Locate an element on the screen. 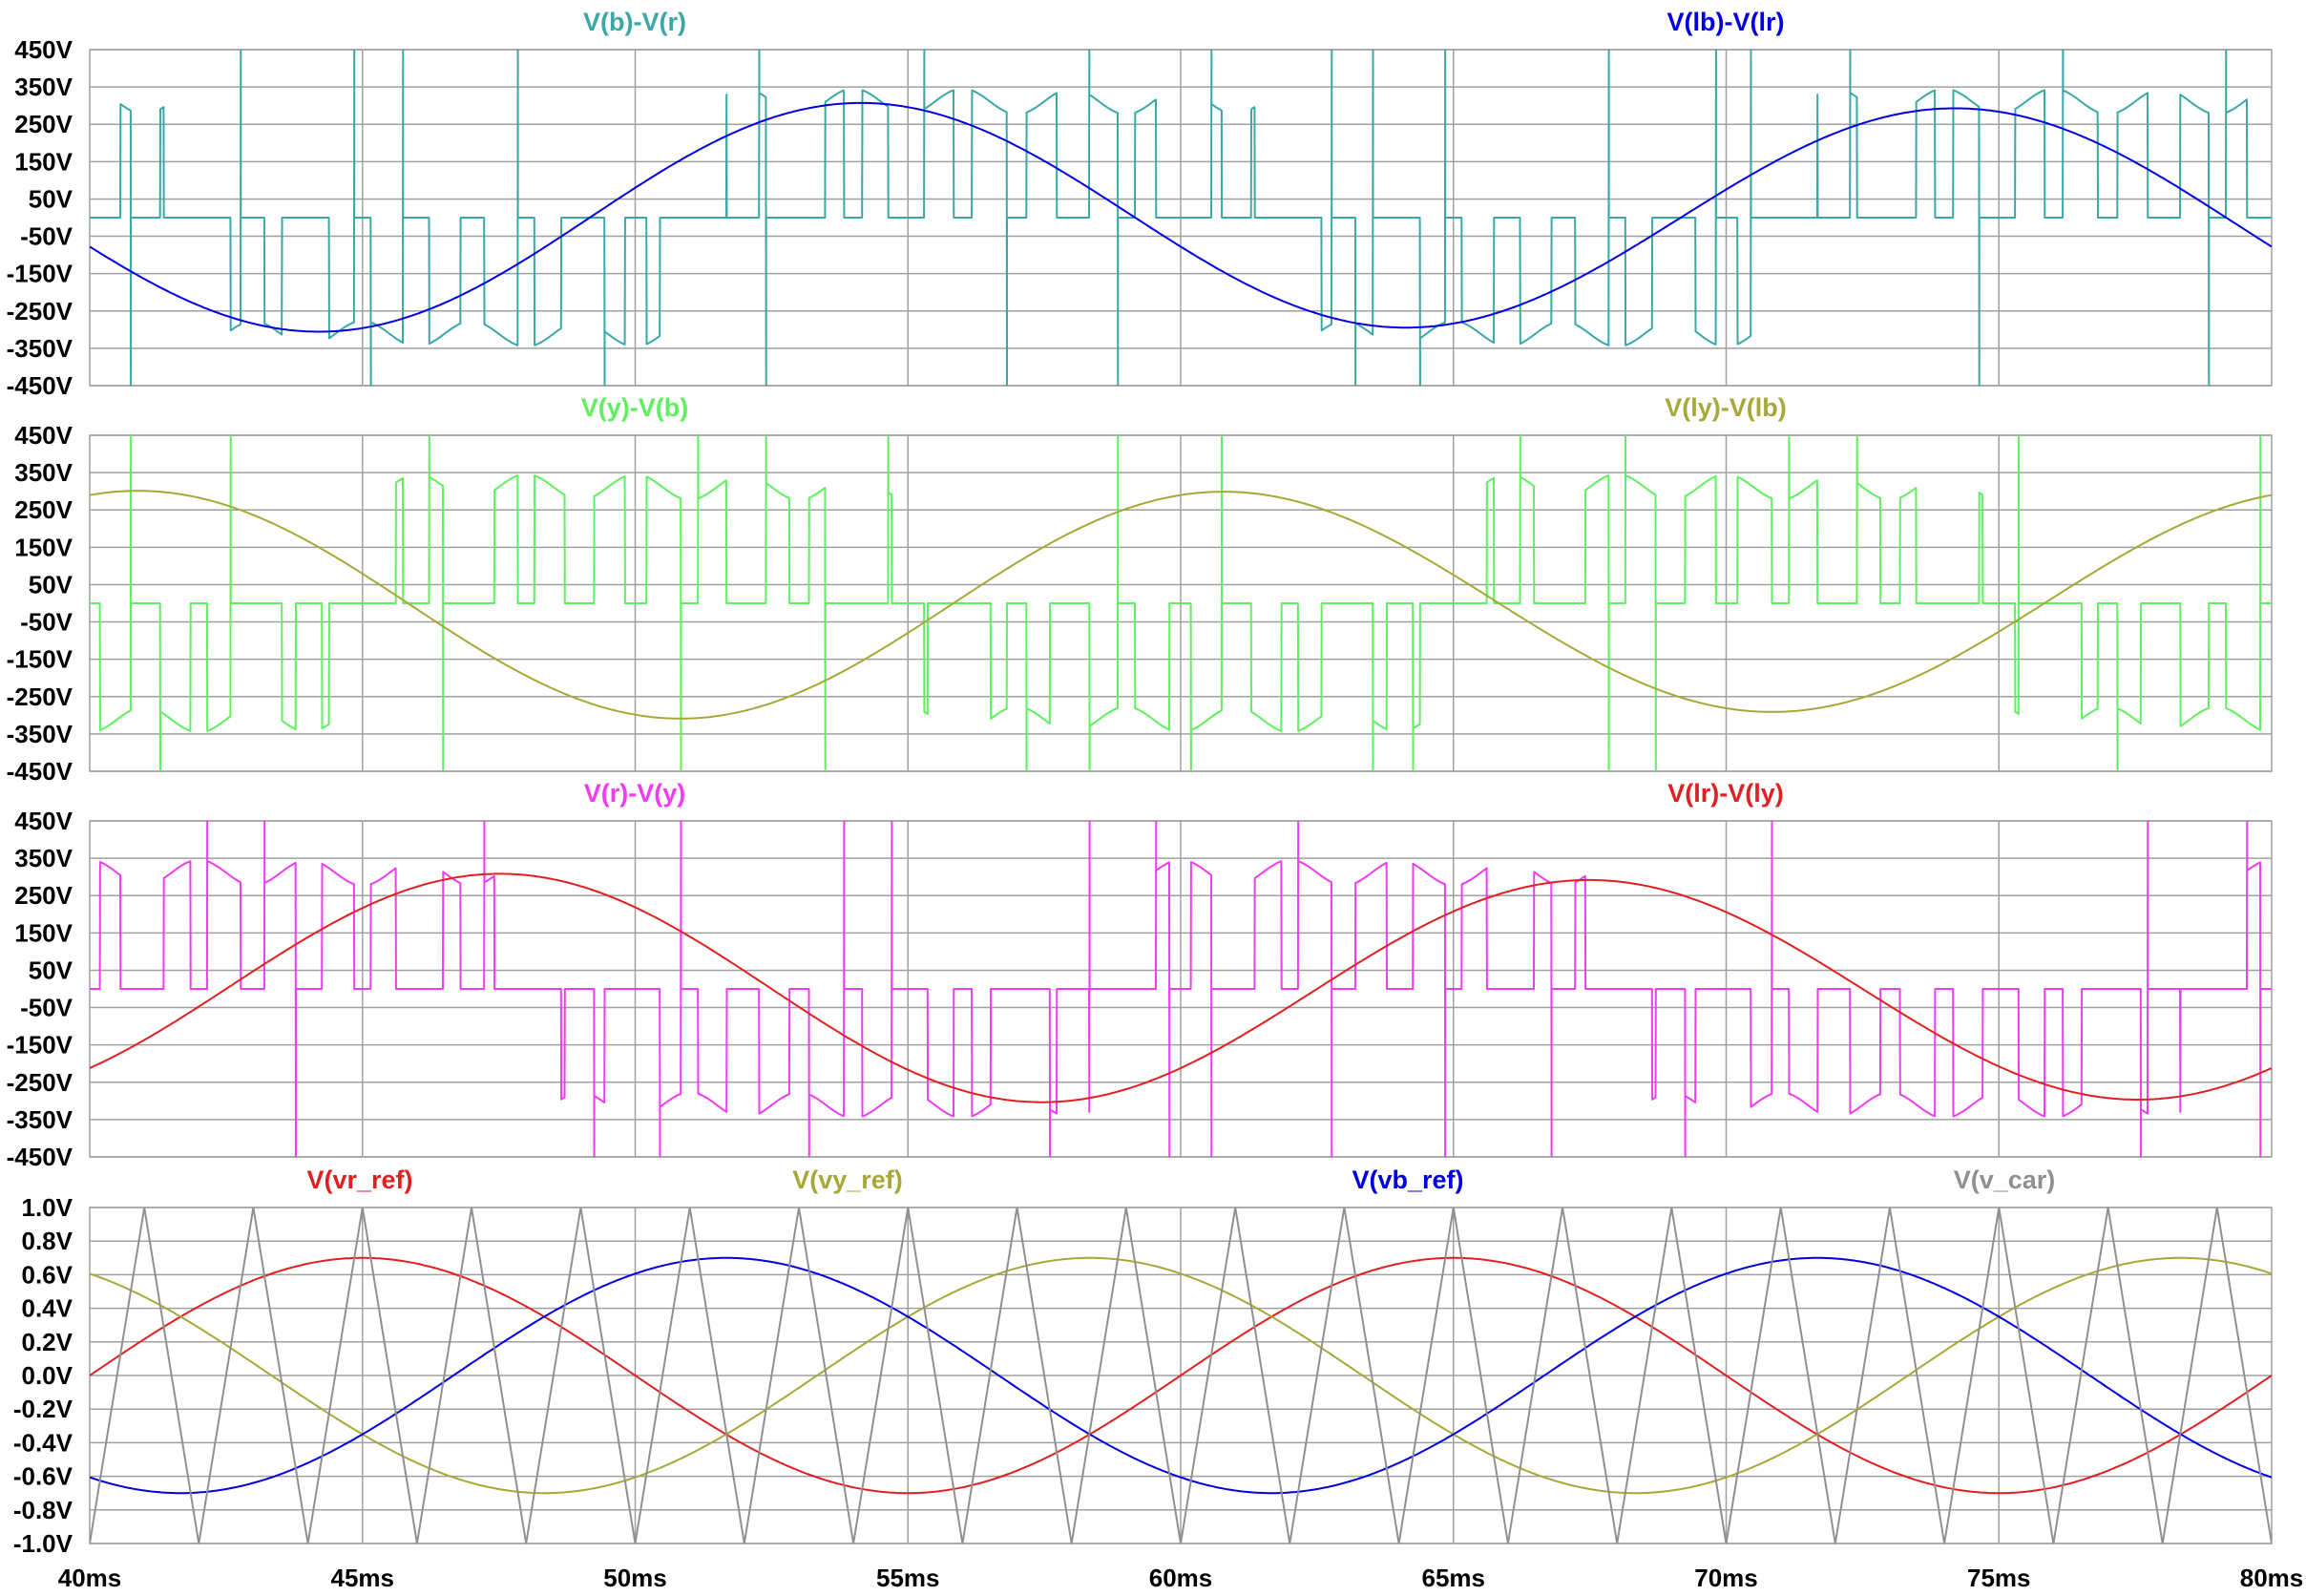 This screenshot has width=2306, height=1596. series-v-vb-ref is located at coordinates (1181, 1375).